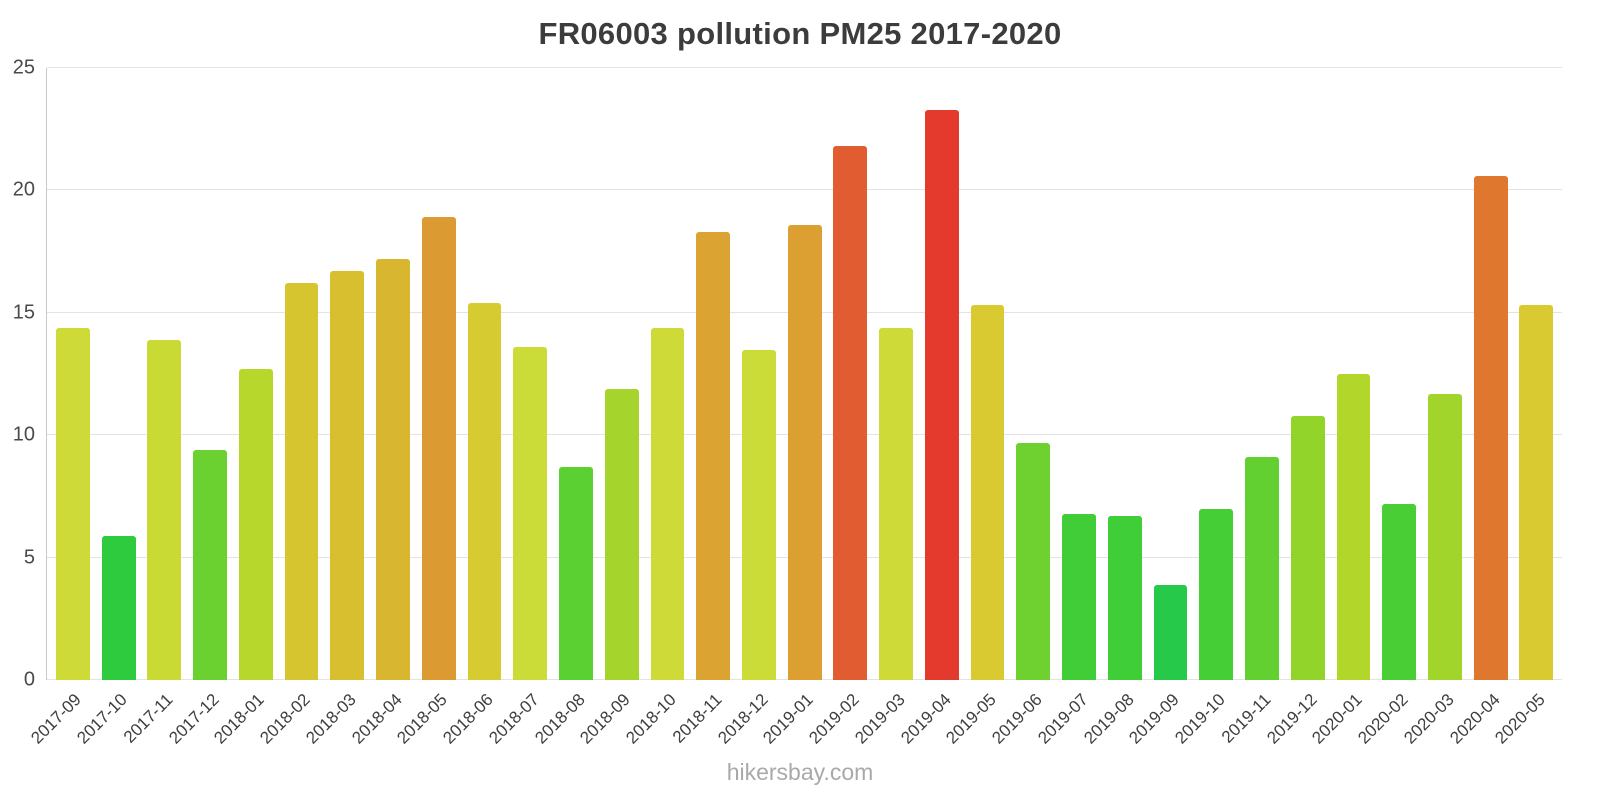 The height and width of the screenshot is (800, 1600). Describe the element at coordinates (800, 772) in the screenshot. I see `watermark: hikersbay.com` at that location.